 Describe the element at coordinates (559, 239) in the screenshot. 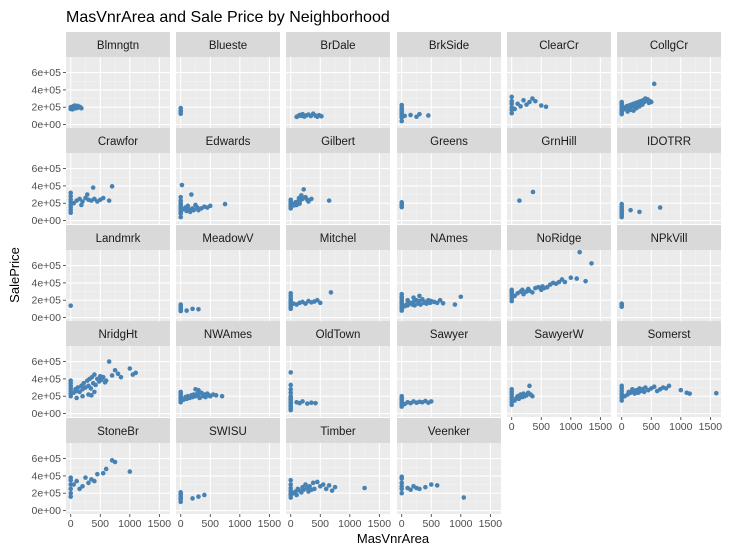

I see `strip-label: NoRidge` at that location.